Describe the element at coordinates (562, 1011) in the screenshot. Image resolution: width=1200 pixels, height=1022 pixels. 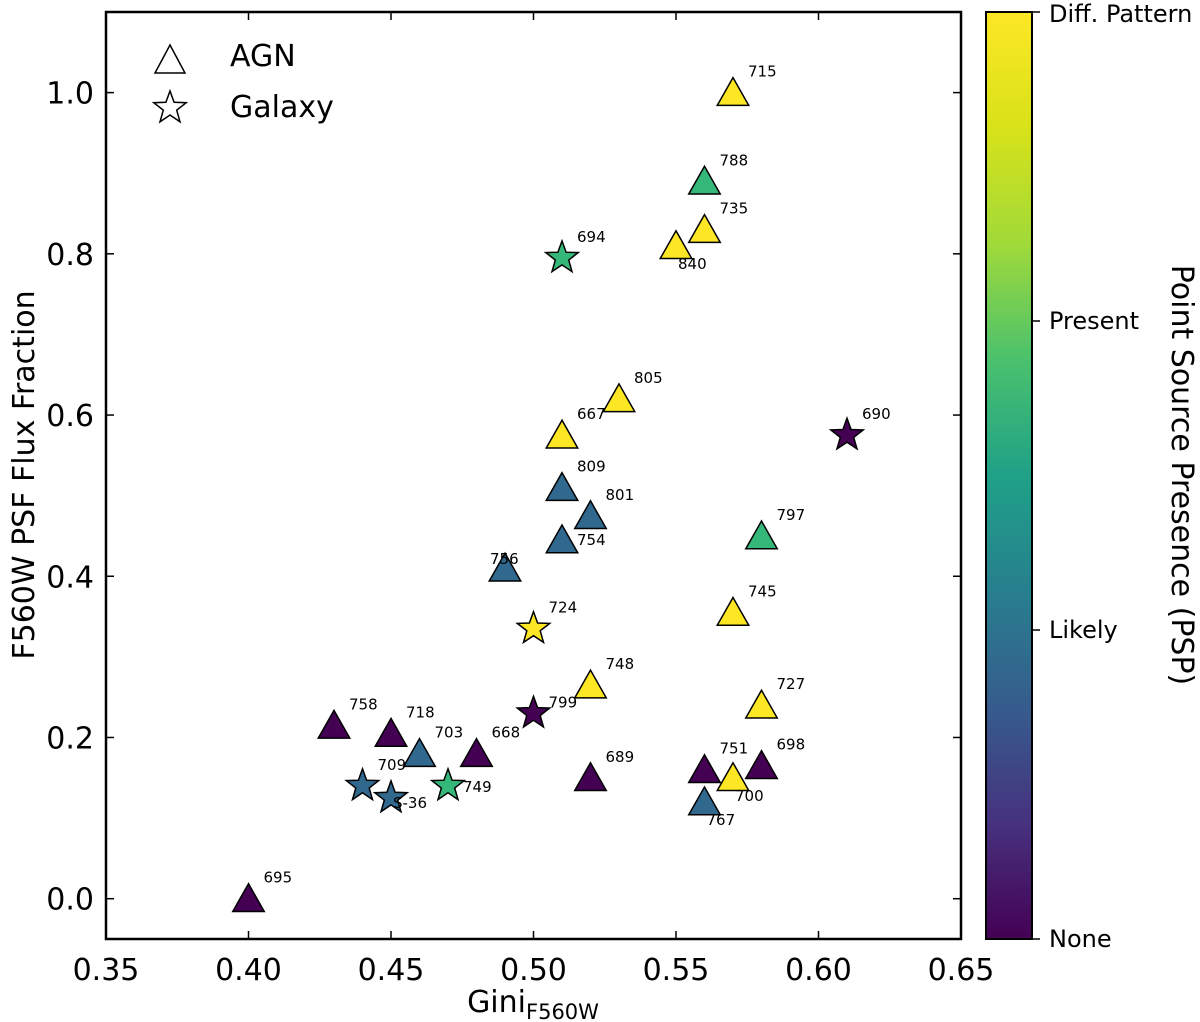
I see `x-axis-title-subscript: F560W` at that location.